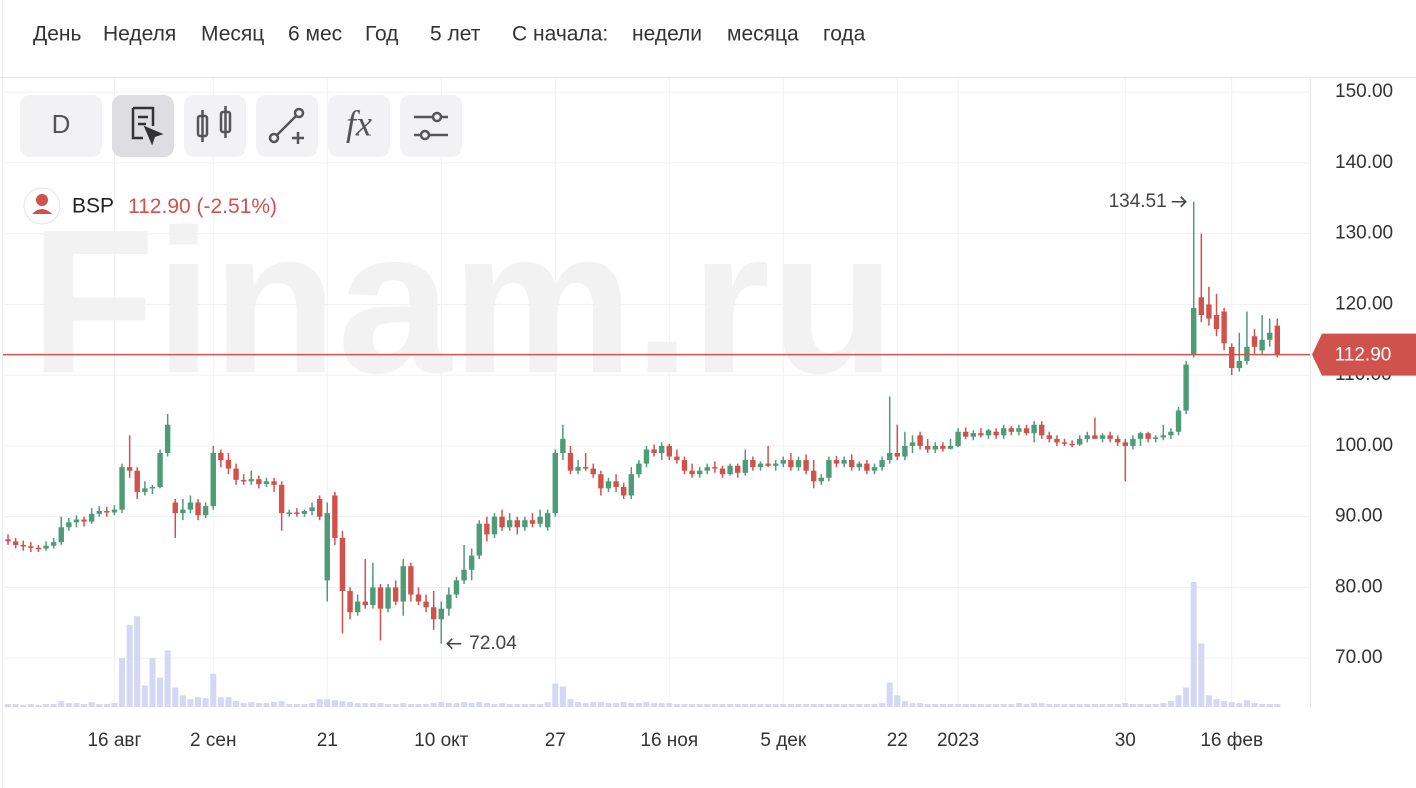  Describe the element at coordinates (763, 34) in the screenshot. I see `since-button: месяца` at that location.